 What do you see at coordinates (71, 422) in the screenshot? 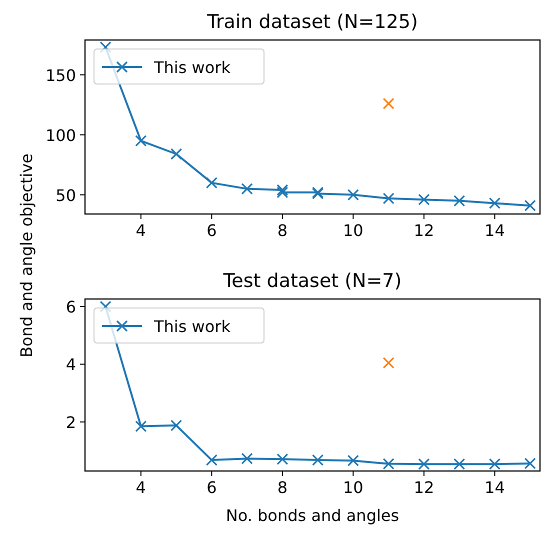
I see `y-tick-label: 2` at bounding box center [71, 422].